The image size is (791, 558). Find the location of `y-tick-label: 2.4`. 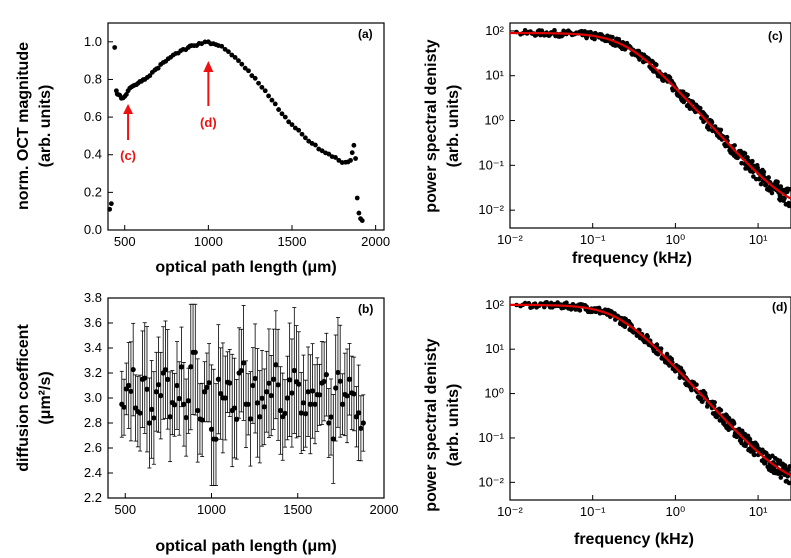

y-tick-label: 2.4 is located at coordinates (93, 472).